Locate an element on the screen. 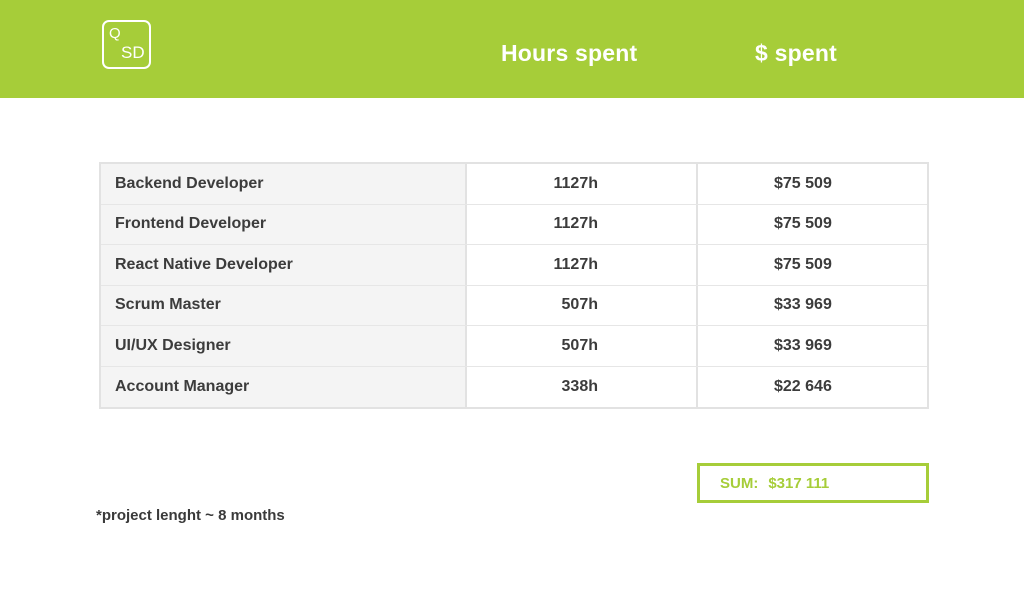 This screenshot has height=604, width=1024. table-row: Account Manager 338h $22 646 is located at coordinates (514, 386).